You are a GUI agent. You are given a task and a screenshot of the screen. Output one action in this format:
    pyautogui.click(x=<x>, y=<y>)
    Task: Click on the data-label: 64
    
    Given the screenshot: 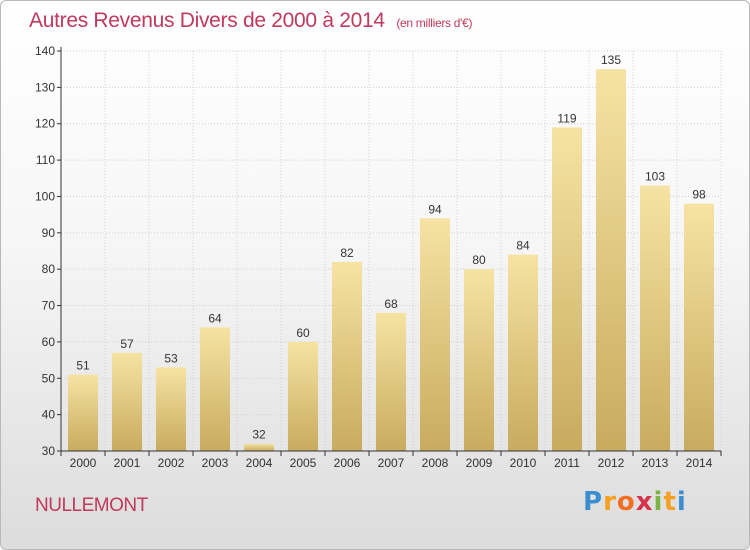 What is the action you would take?
    pyautogui.click(x=215, y=318)
    